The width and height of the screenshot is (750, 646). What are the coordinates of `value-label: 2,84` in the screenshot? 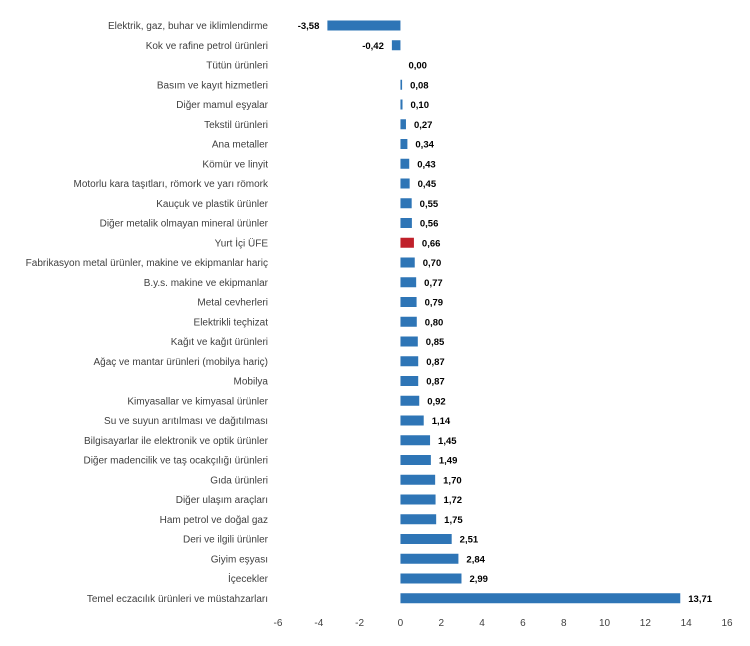 It's located at (475, 559).